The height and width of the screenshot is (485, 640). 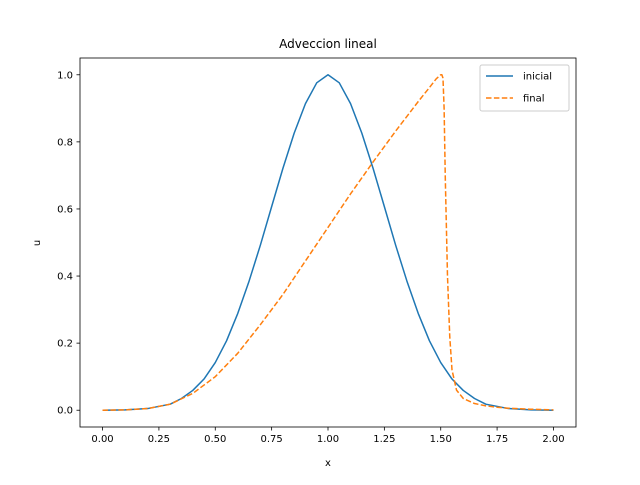 What do you see at coordinates (441, 439) in the screenshot?
I see `x-tick-label: 1.50` at bounding box center [441, 439].